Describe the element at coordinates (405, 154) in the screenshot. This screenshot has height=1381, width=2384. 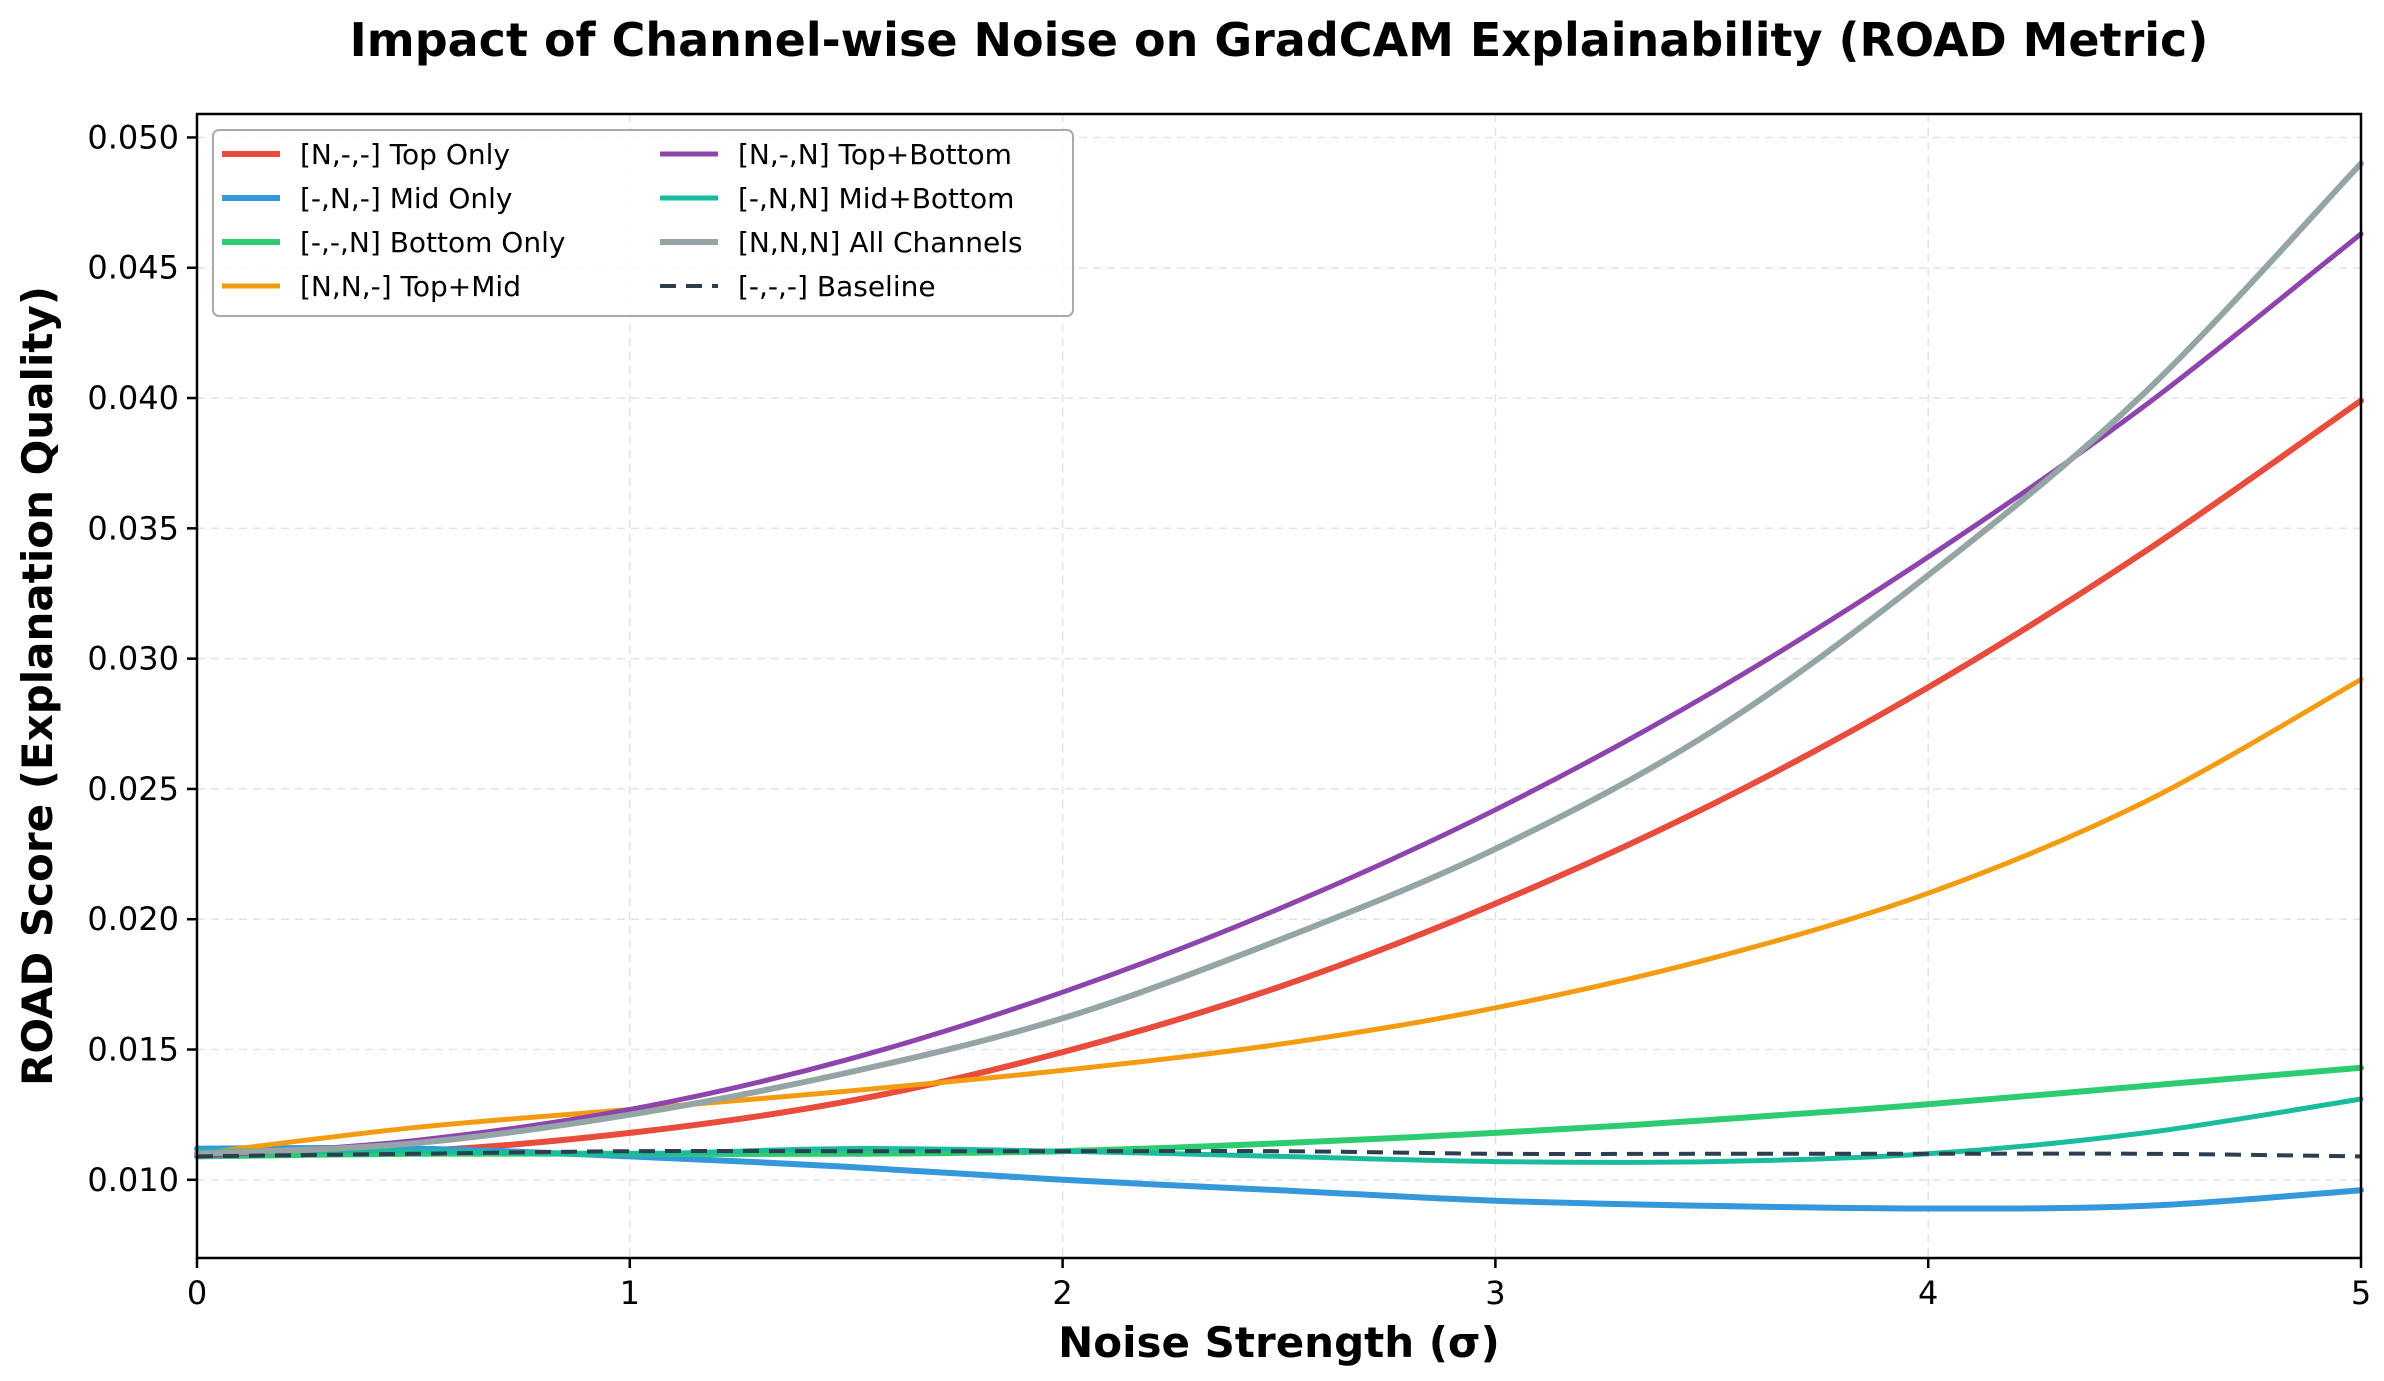
I see `legend-label: [N,-,-] Top Only` at that location.